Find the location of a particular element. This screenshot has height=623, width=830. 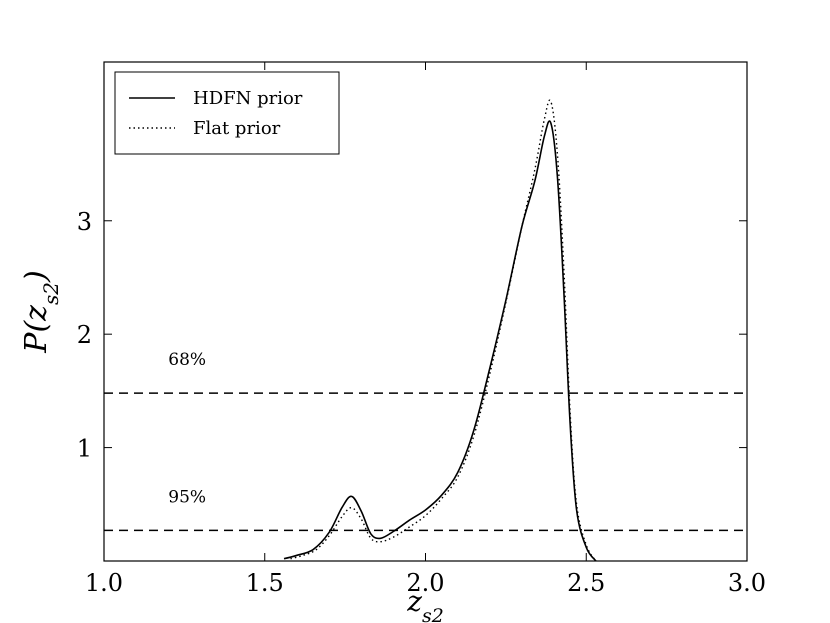

legend-box is located at coordinates (227, 113).